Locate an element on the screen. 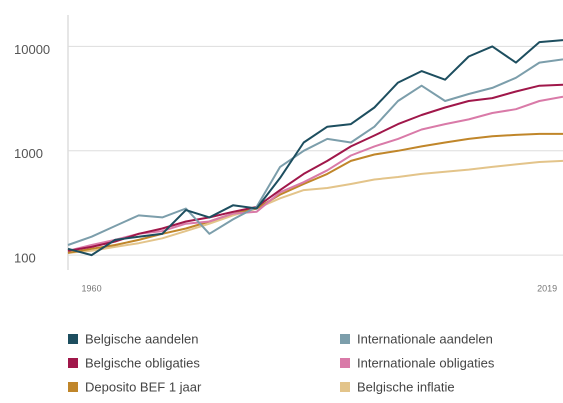 This screenshot has height=403, width=563. y-tick-label: 10000 is located at coordinates (32, 49).